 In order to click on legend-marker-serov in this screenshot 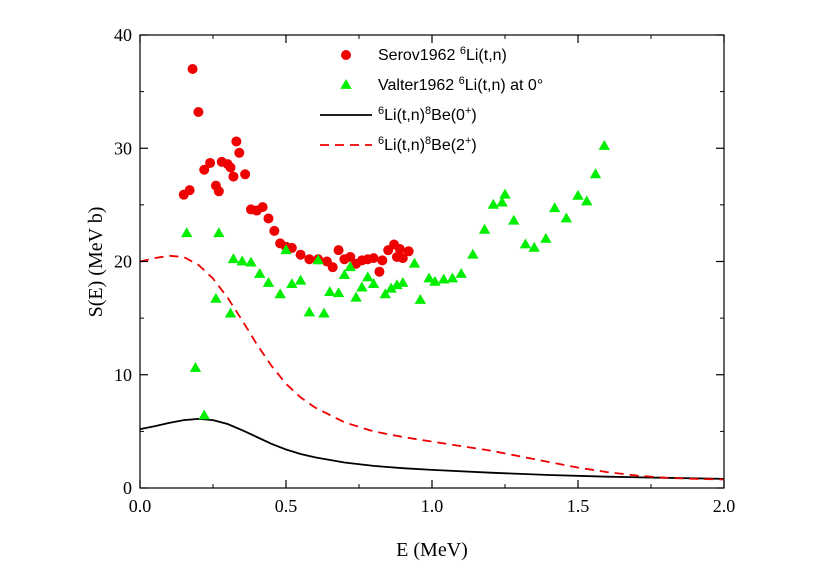, I will do `click(346, 55)`.